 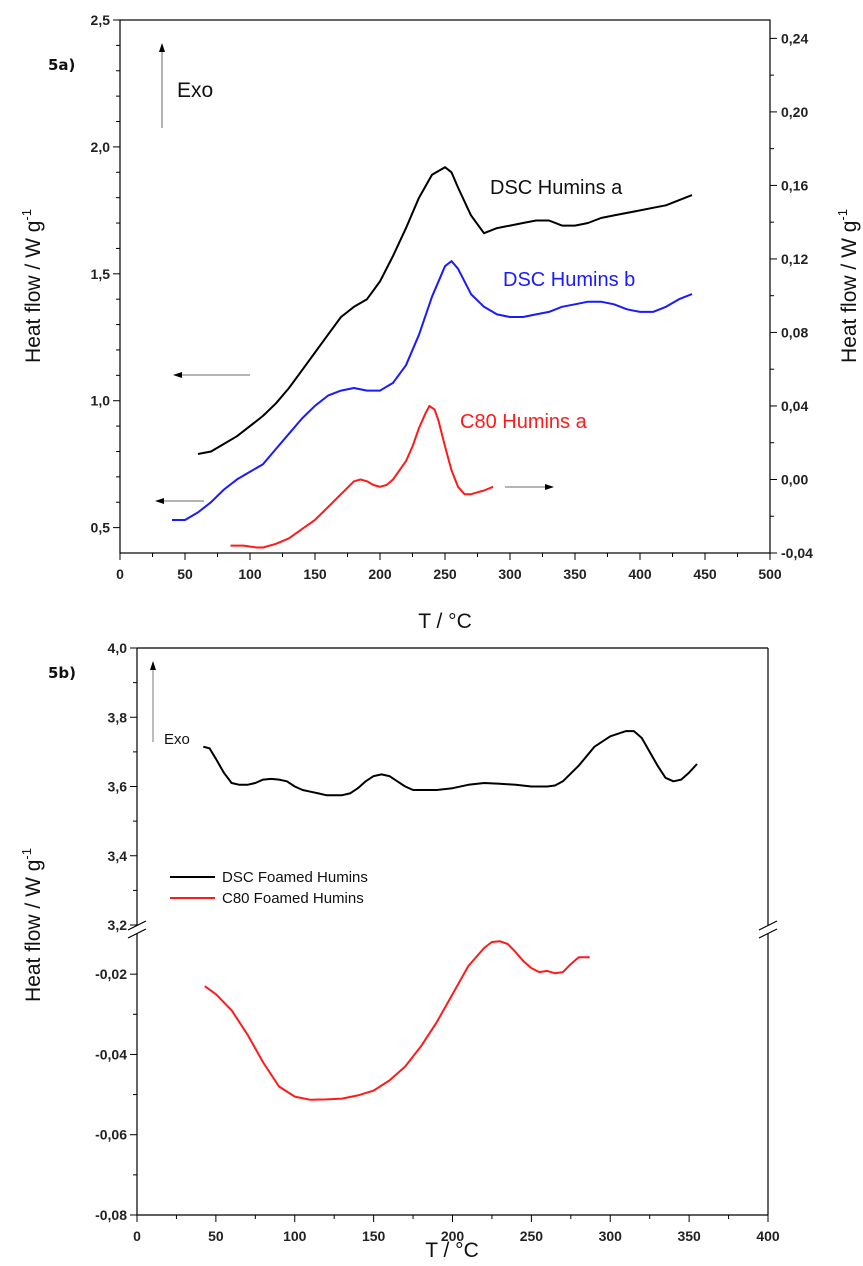 What do you see at coordinates (432, 390) in the screenshot?
I see `series-line-dsc-humins-b` at bounding box center [432, 390].